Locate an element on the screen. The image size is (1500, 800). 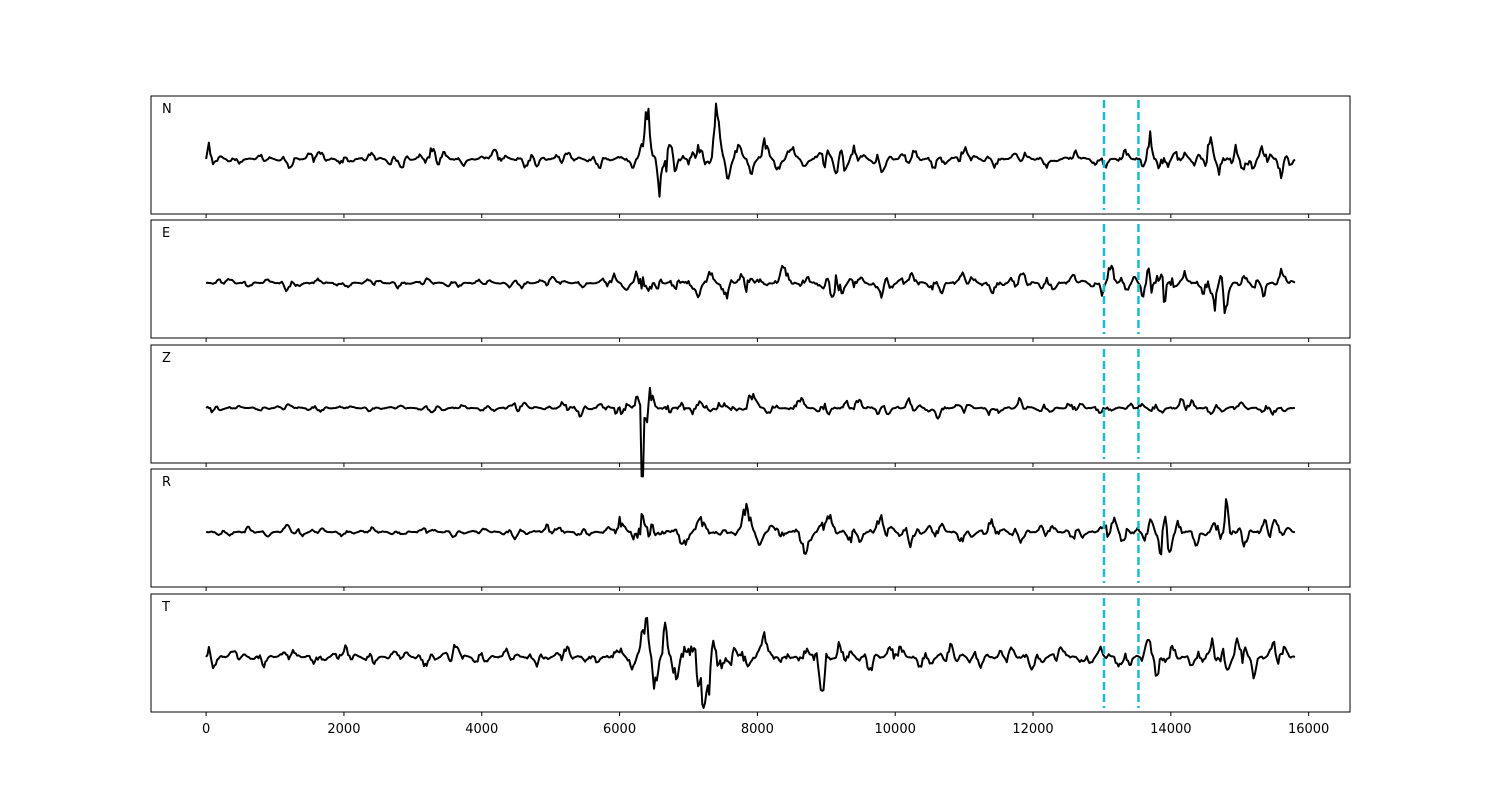
x-tick-label: 4000 is located at coordinates (481, 729).